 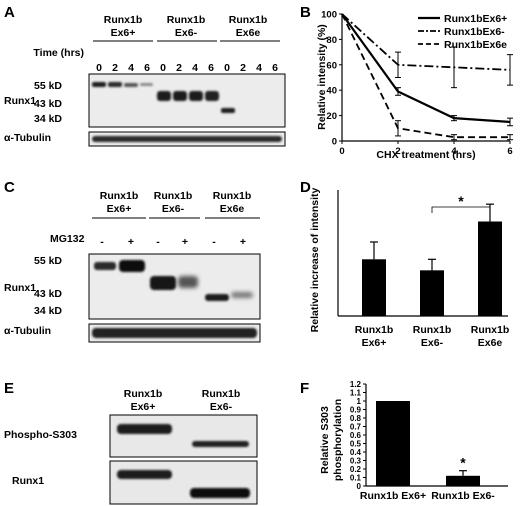 What do you see at coordinates (334, 142) in the screenshot?
I see `panel-b-y-tick-label-0: 0` at bounding box center [334, 142].